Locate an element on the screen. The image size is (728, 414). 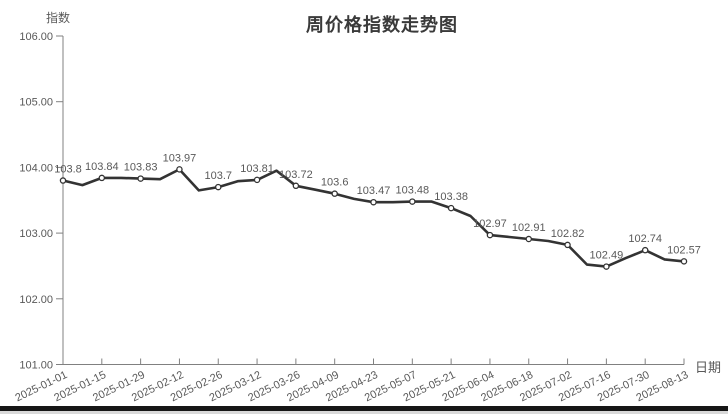
x-axis-title: 日期 is located at coordinates (708, 367).